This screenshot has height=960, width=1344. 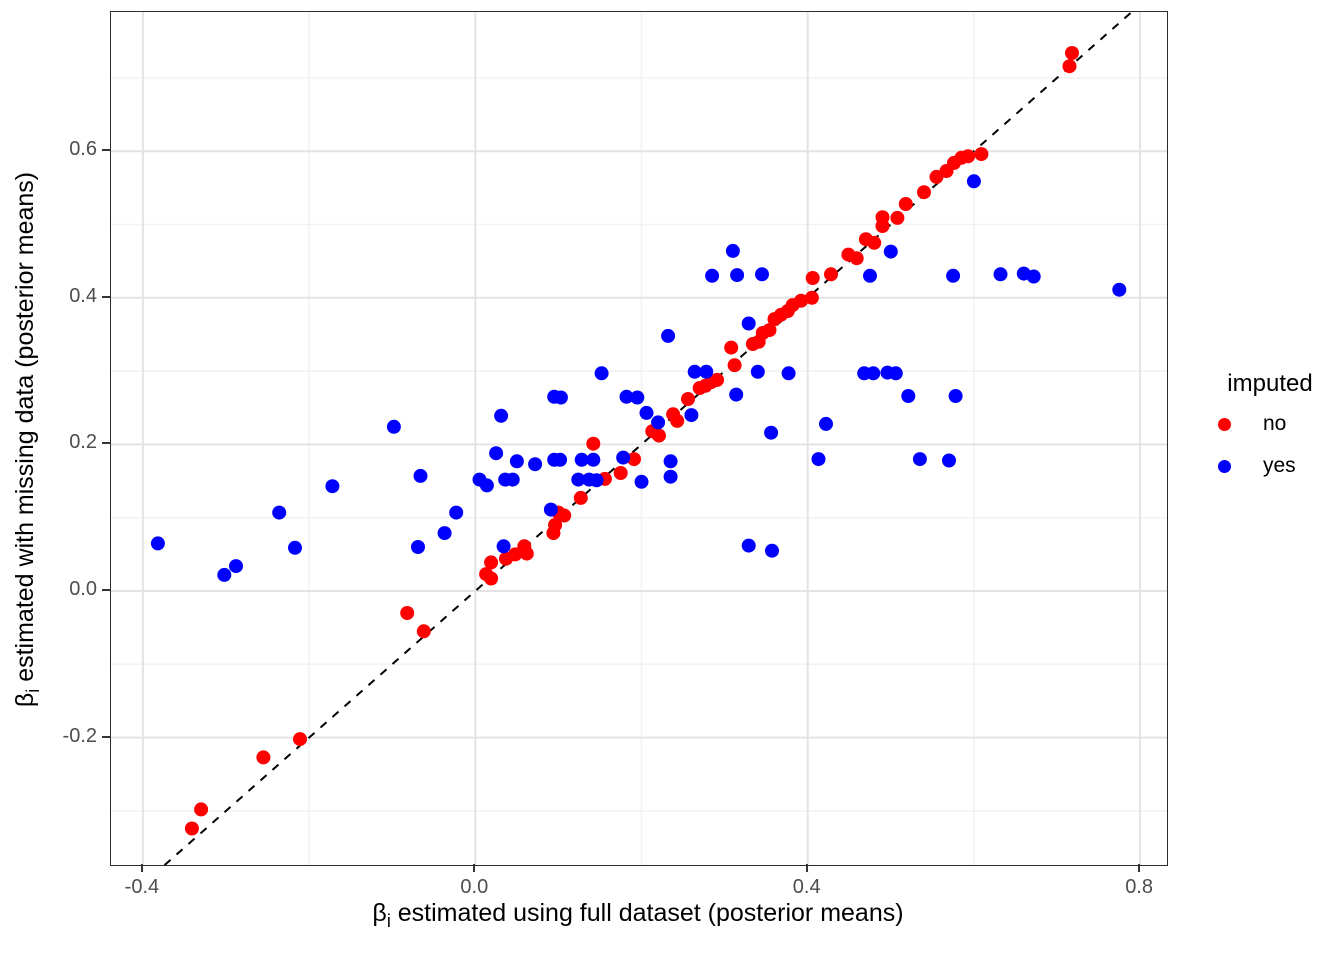 What do you see at coordinates (1270, 383) in the screenshot?
I see `legend-title: imputed` at bounding box center [1270, 383].